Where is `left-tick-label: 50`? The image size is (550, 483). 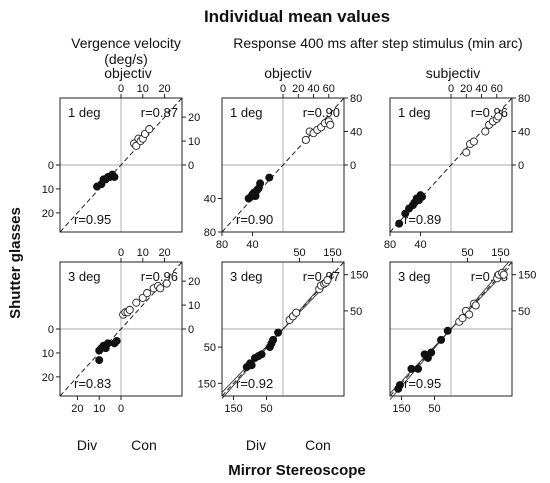 left-tick-label: 50 is located at coordinates (210, 348).